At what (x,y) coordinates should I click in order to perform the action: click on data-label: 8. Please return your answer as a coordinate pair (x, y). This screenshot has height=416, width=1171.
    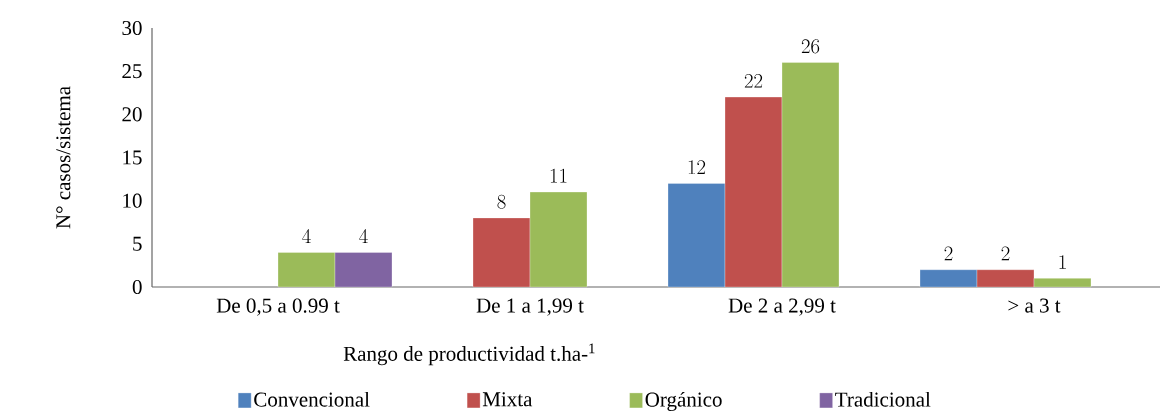
    Looking at the image, I should click on (501, 201).